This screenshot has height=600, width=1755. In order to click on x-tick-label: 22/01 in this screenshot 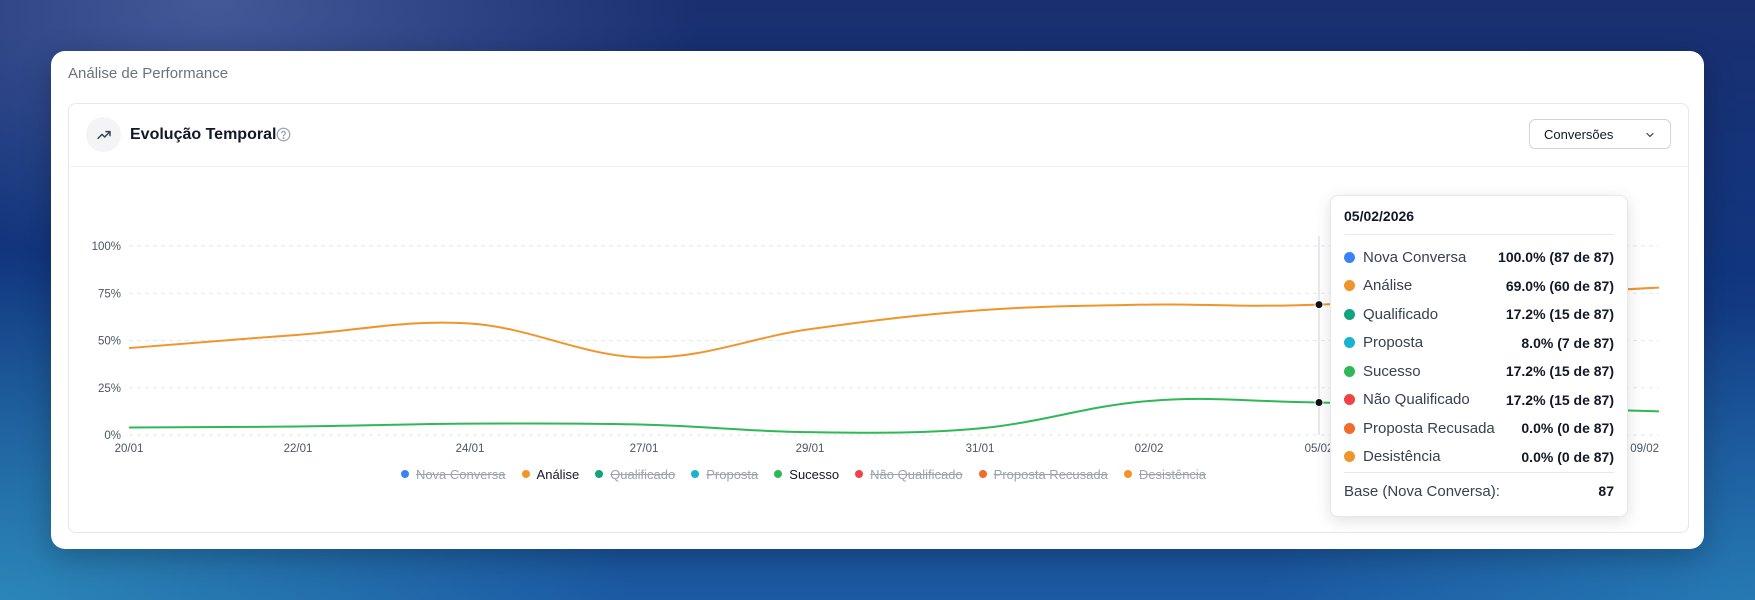, I will do `click(298, 449)`.